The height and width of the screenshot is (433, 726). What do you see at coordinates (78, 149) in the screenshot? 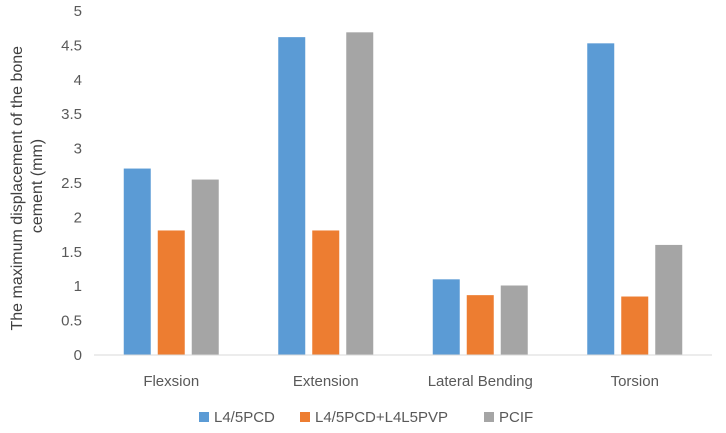
I see `y-tick-label: 3` at bounding box center [78, 149].